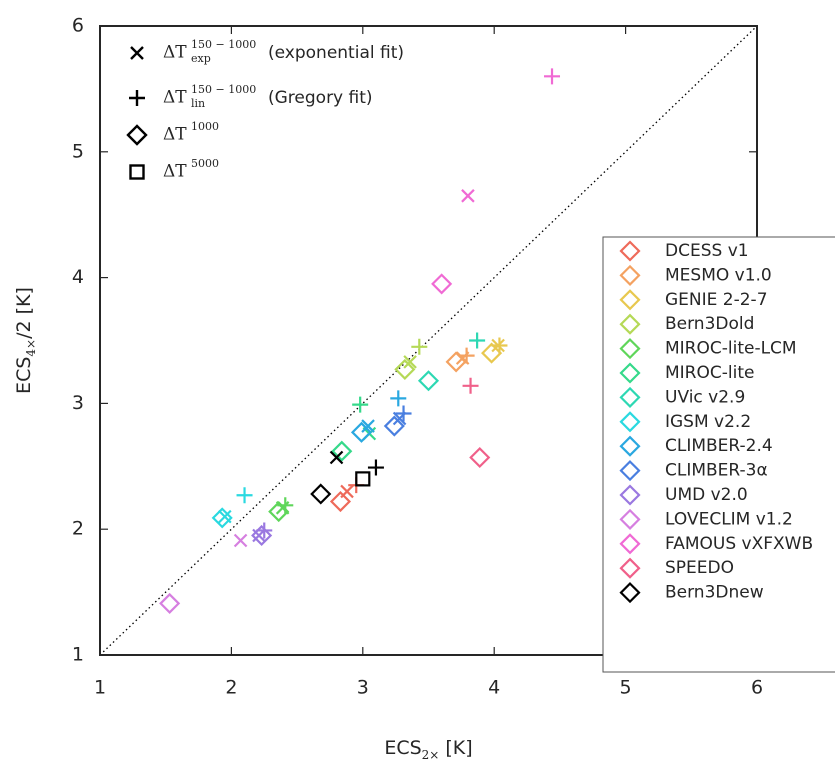 This screenshot has height=768, width=835. What do you see at coordinates (78, 529) in the screenshot?
I see `y-tick-label: 2` at bounding box center [78, 529].